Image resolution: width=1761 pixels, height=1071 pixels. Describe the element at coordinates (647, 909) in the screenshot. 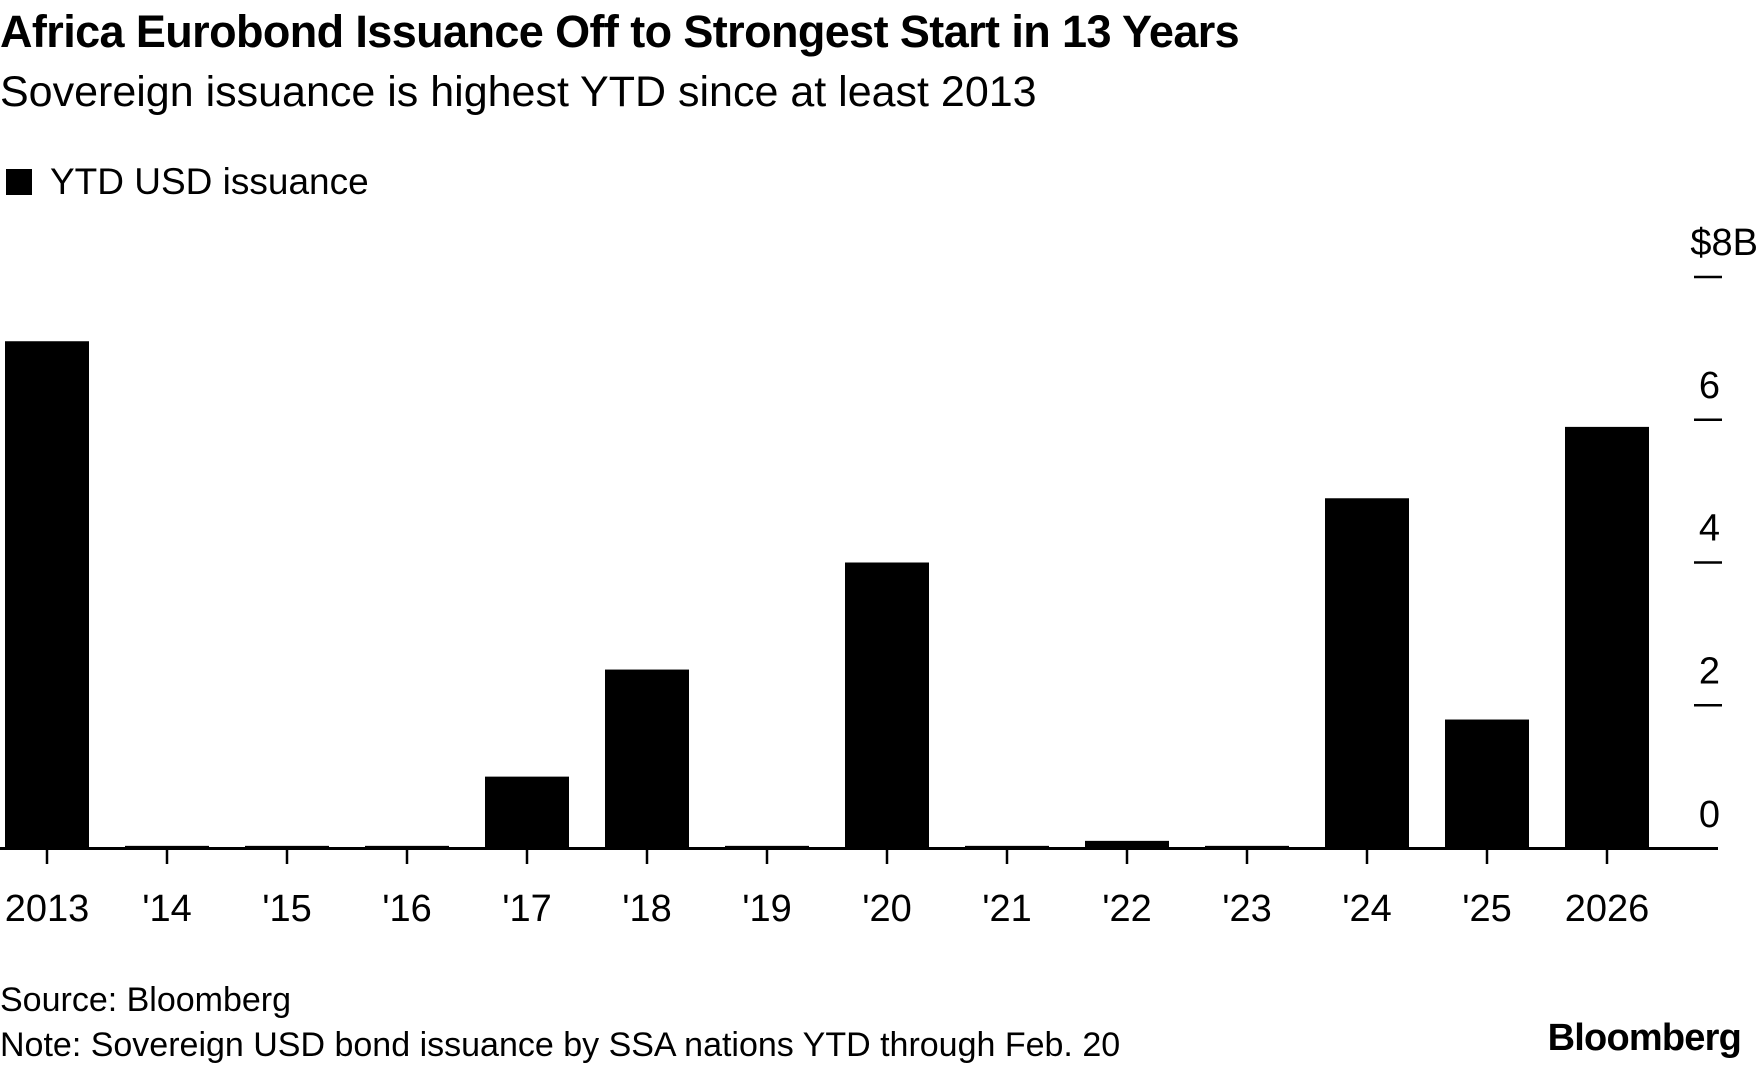

I see `x-tick-label-5: '18` at that location.